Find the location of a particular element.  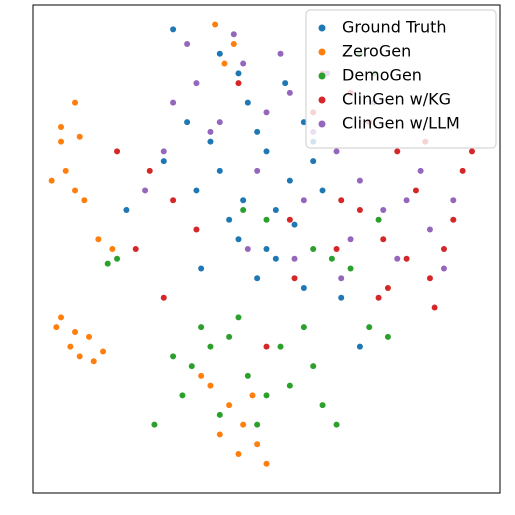

legend-label: ClinGen w/KG is located at coordinates (396, 99).